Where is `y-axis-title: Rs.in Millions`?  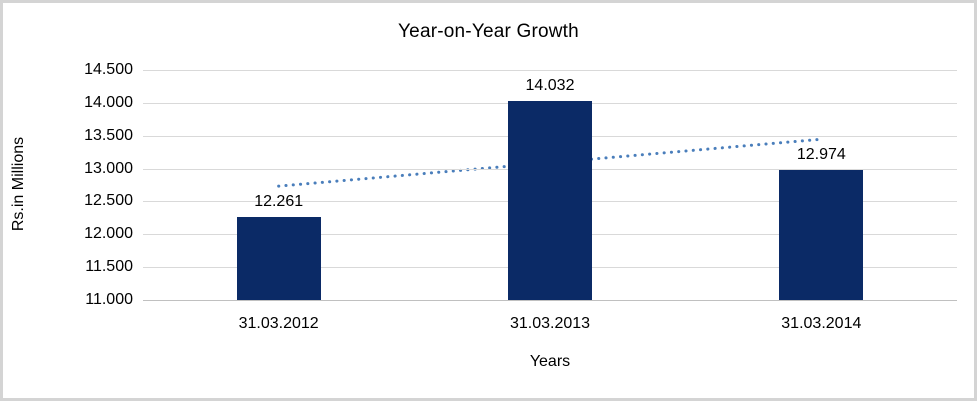
y-axis-title: Rs.in Millions is located at coordinates (18, 184).